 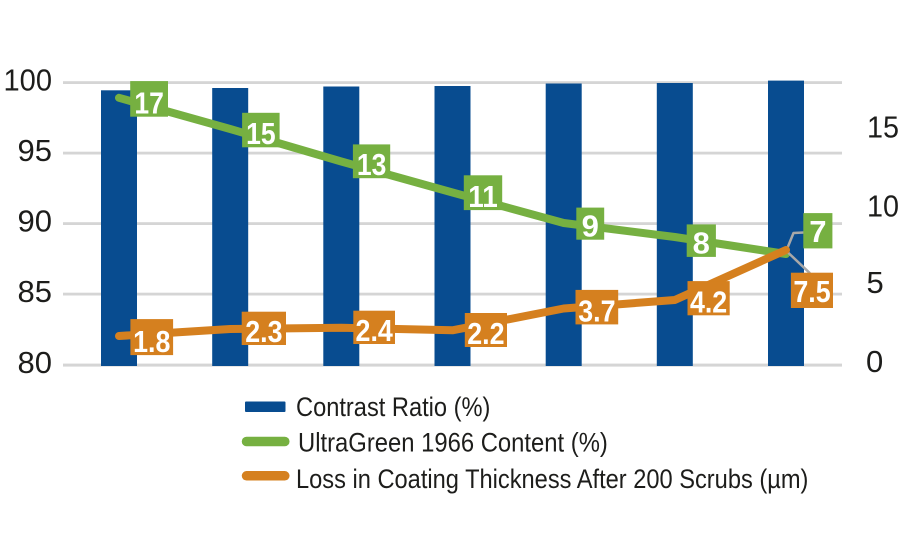 What do you see at coordinates (875, 282) in the screenshot?
I see `svg-text: 5` at bounding box center [875, 282].